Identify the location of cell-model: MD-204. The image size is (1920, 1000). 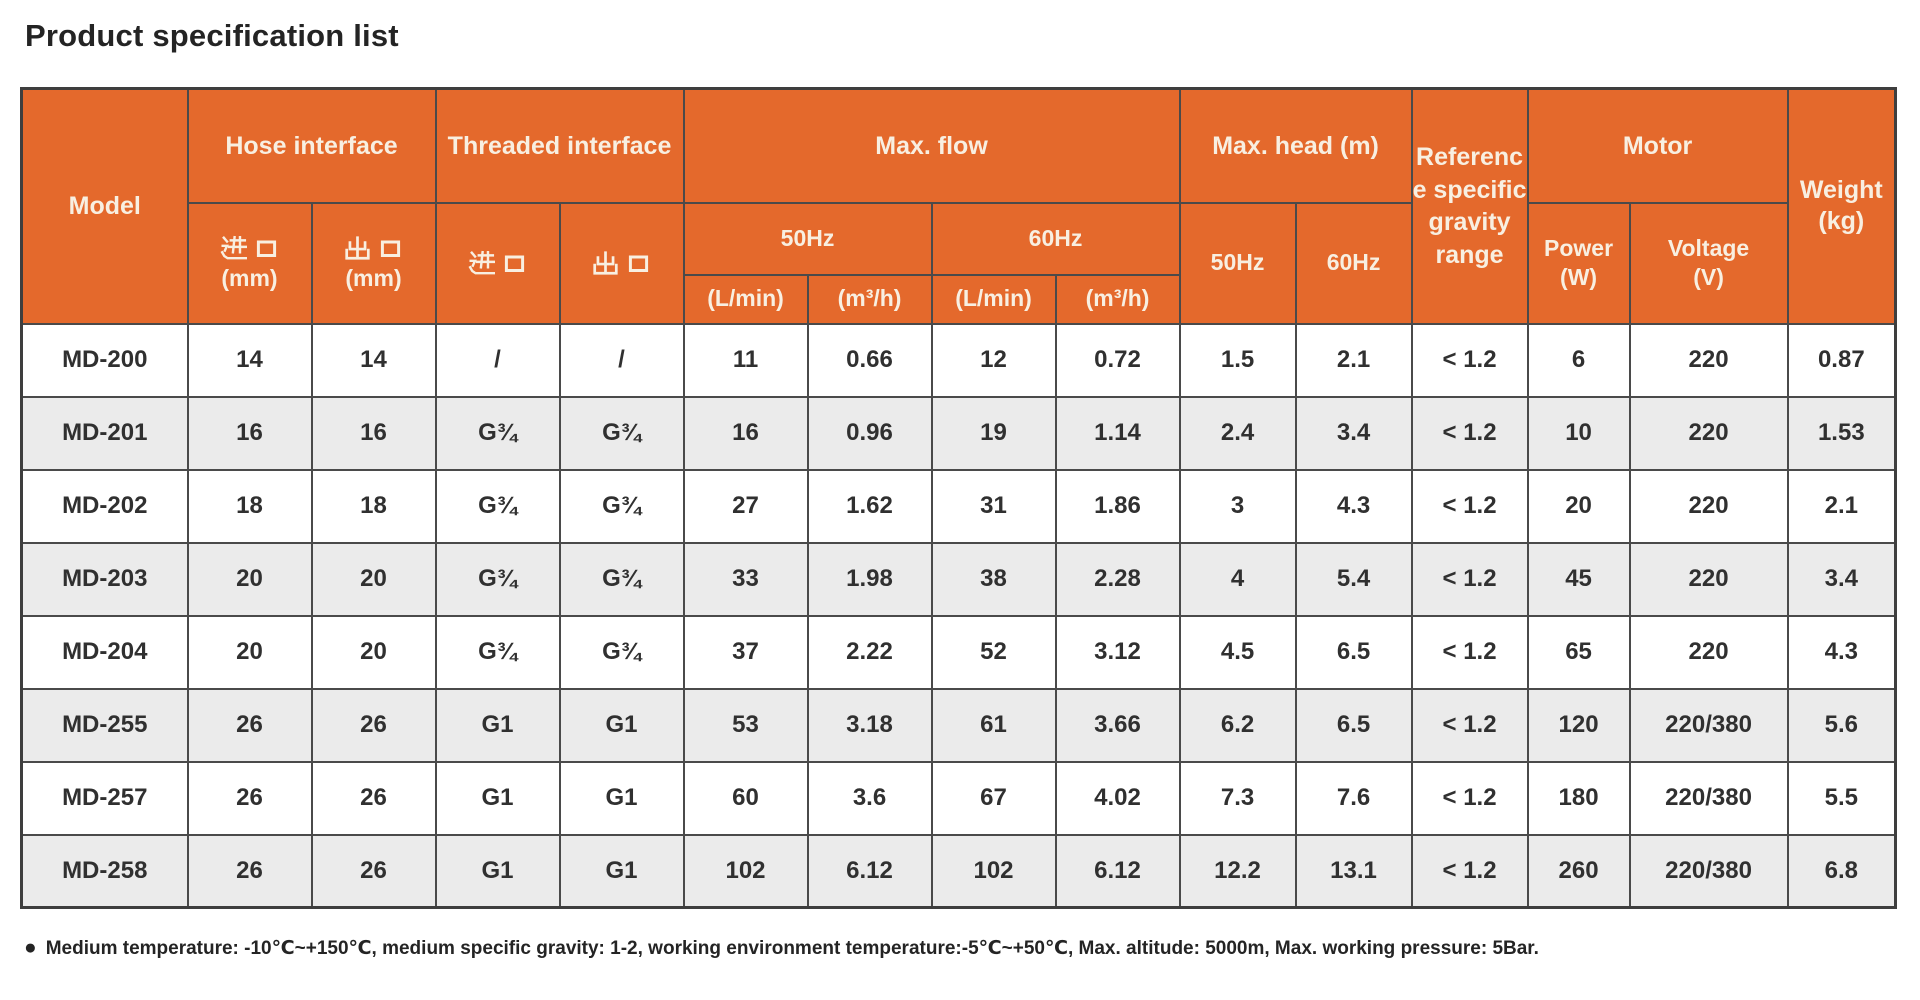
(104, 652).